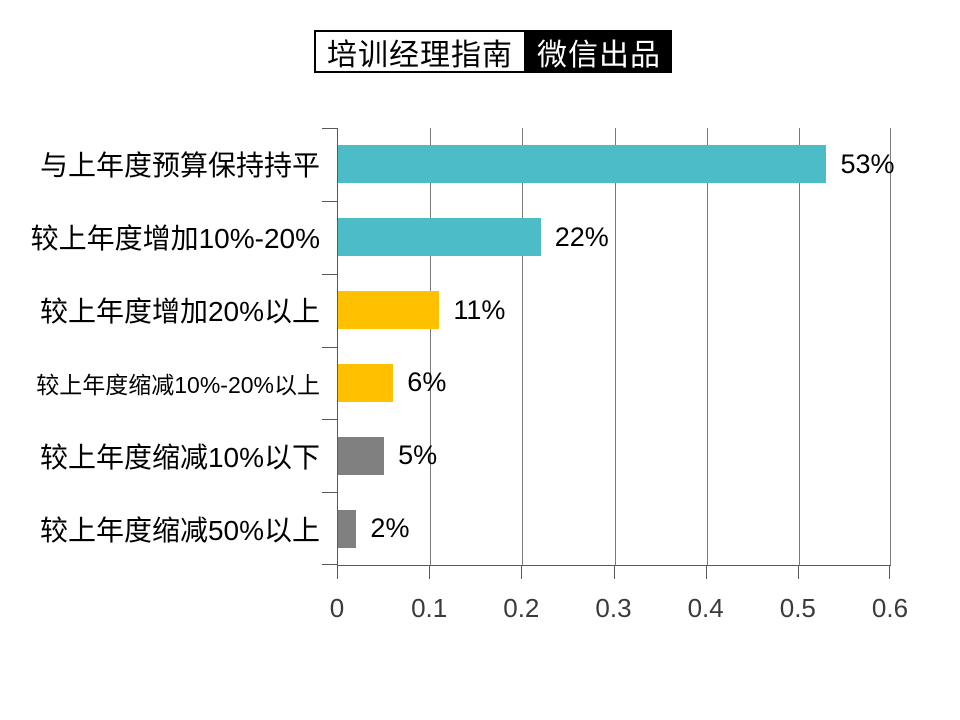 This screenshot has width=960, height=720. I want to click on bar-row: 22%, so click(614, 237).